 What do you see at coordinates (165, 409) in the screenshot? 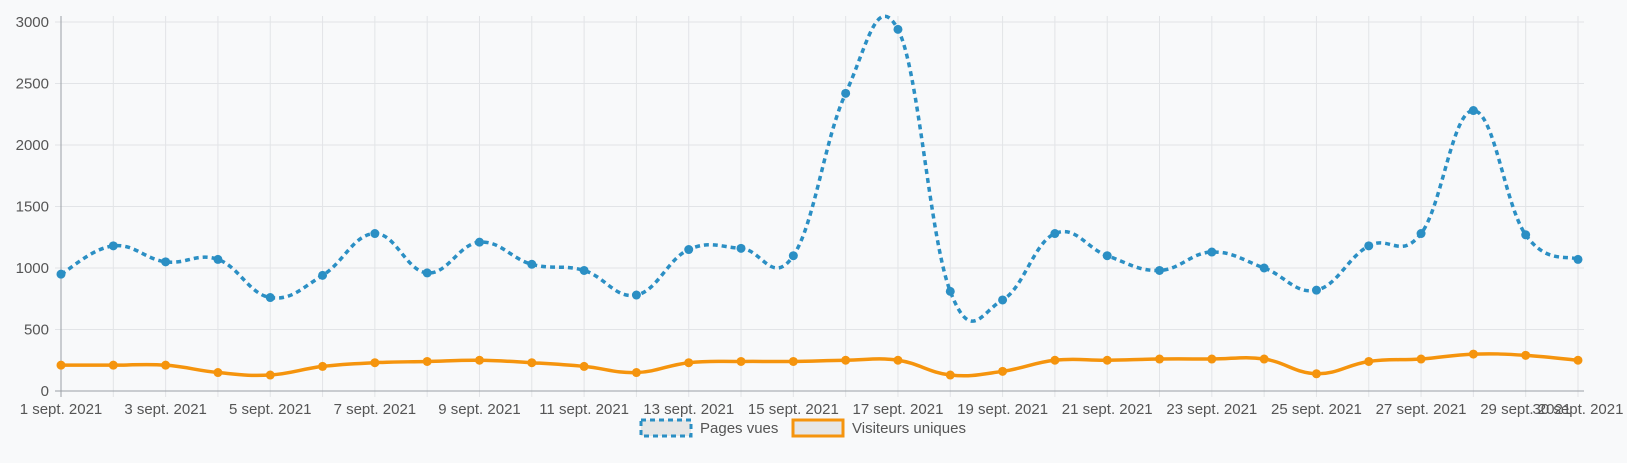
I see `x-tick-label: 3 sept. 2021` at bounding box center [165, 409].